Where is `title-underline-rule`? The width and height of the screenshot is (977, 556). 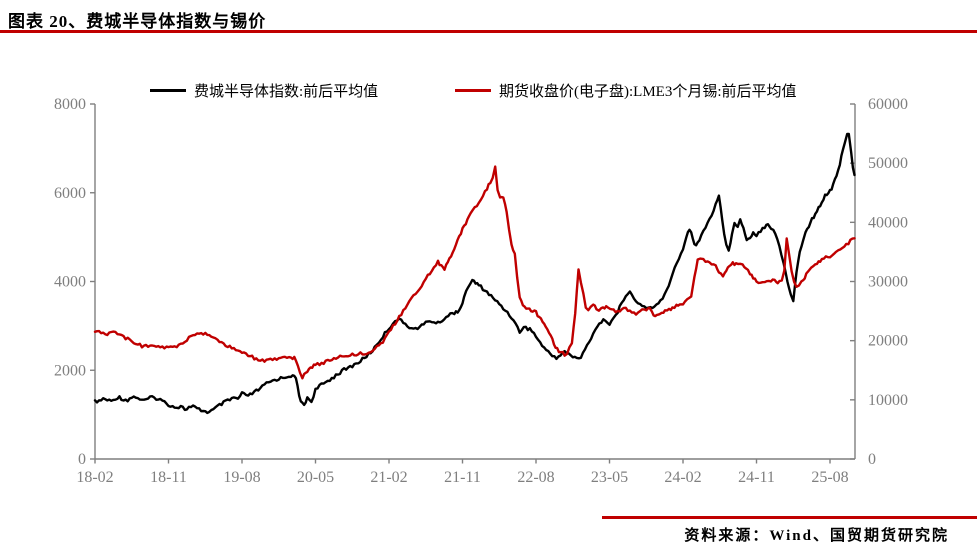
title-underline-rule is located at coordinates (488, 31).